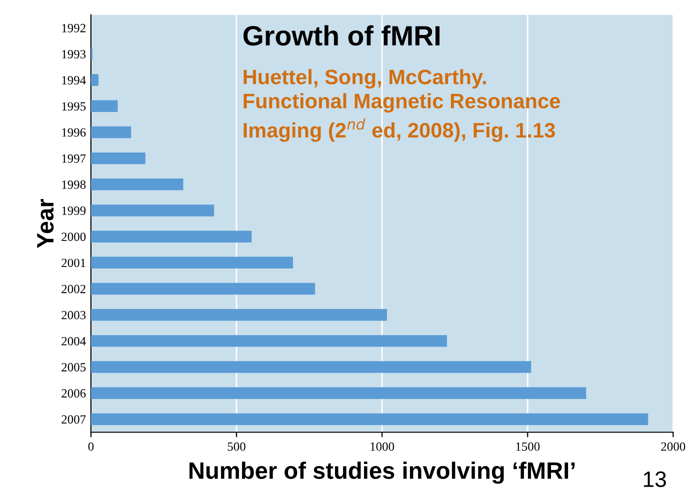  Describe the element at coordinates (402, 105) in the screenshot. I see `text: Huettel, Song, McCarthy. Functional Magnetic Resonance Imaging (2$^{nd}$ ed, 2008), Fig. 1.13` at that location.